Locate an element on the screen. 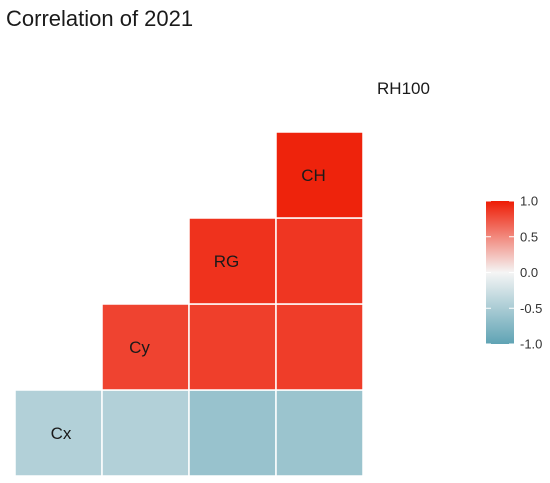 This screenshot has width=550, height=483. heatmap-cell-rg-ch is located at coordinates (319, 261).